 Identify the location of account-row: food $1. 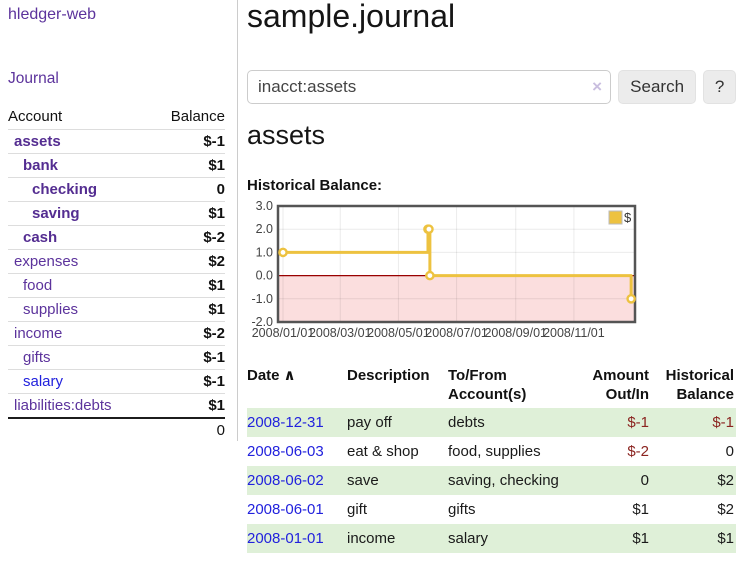
(116, 285).